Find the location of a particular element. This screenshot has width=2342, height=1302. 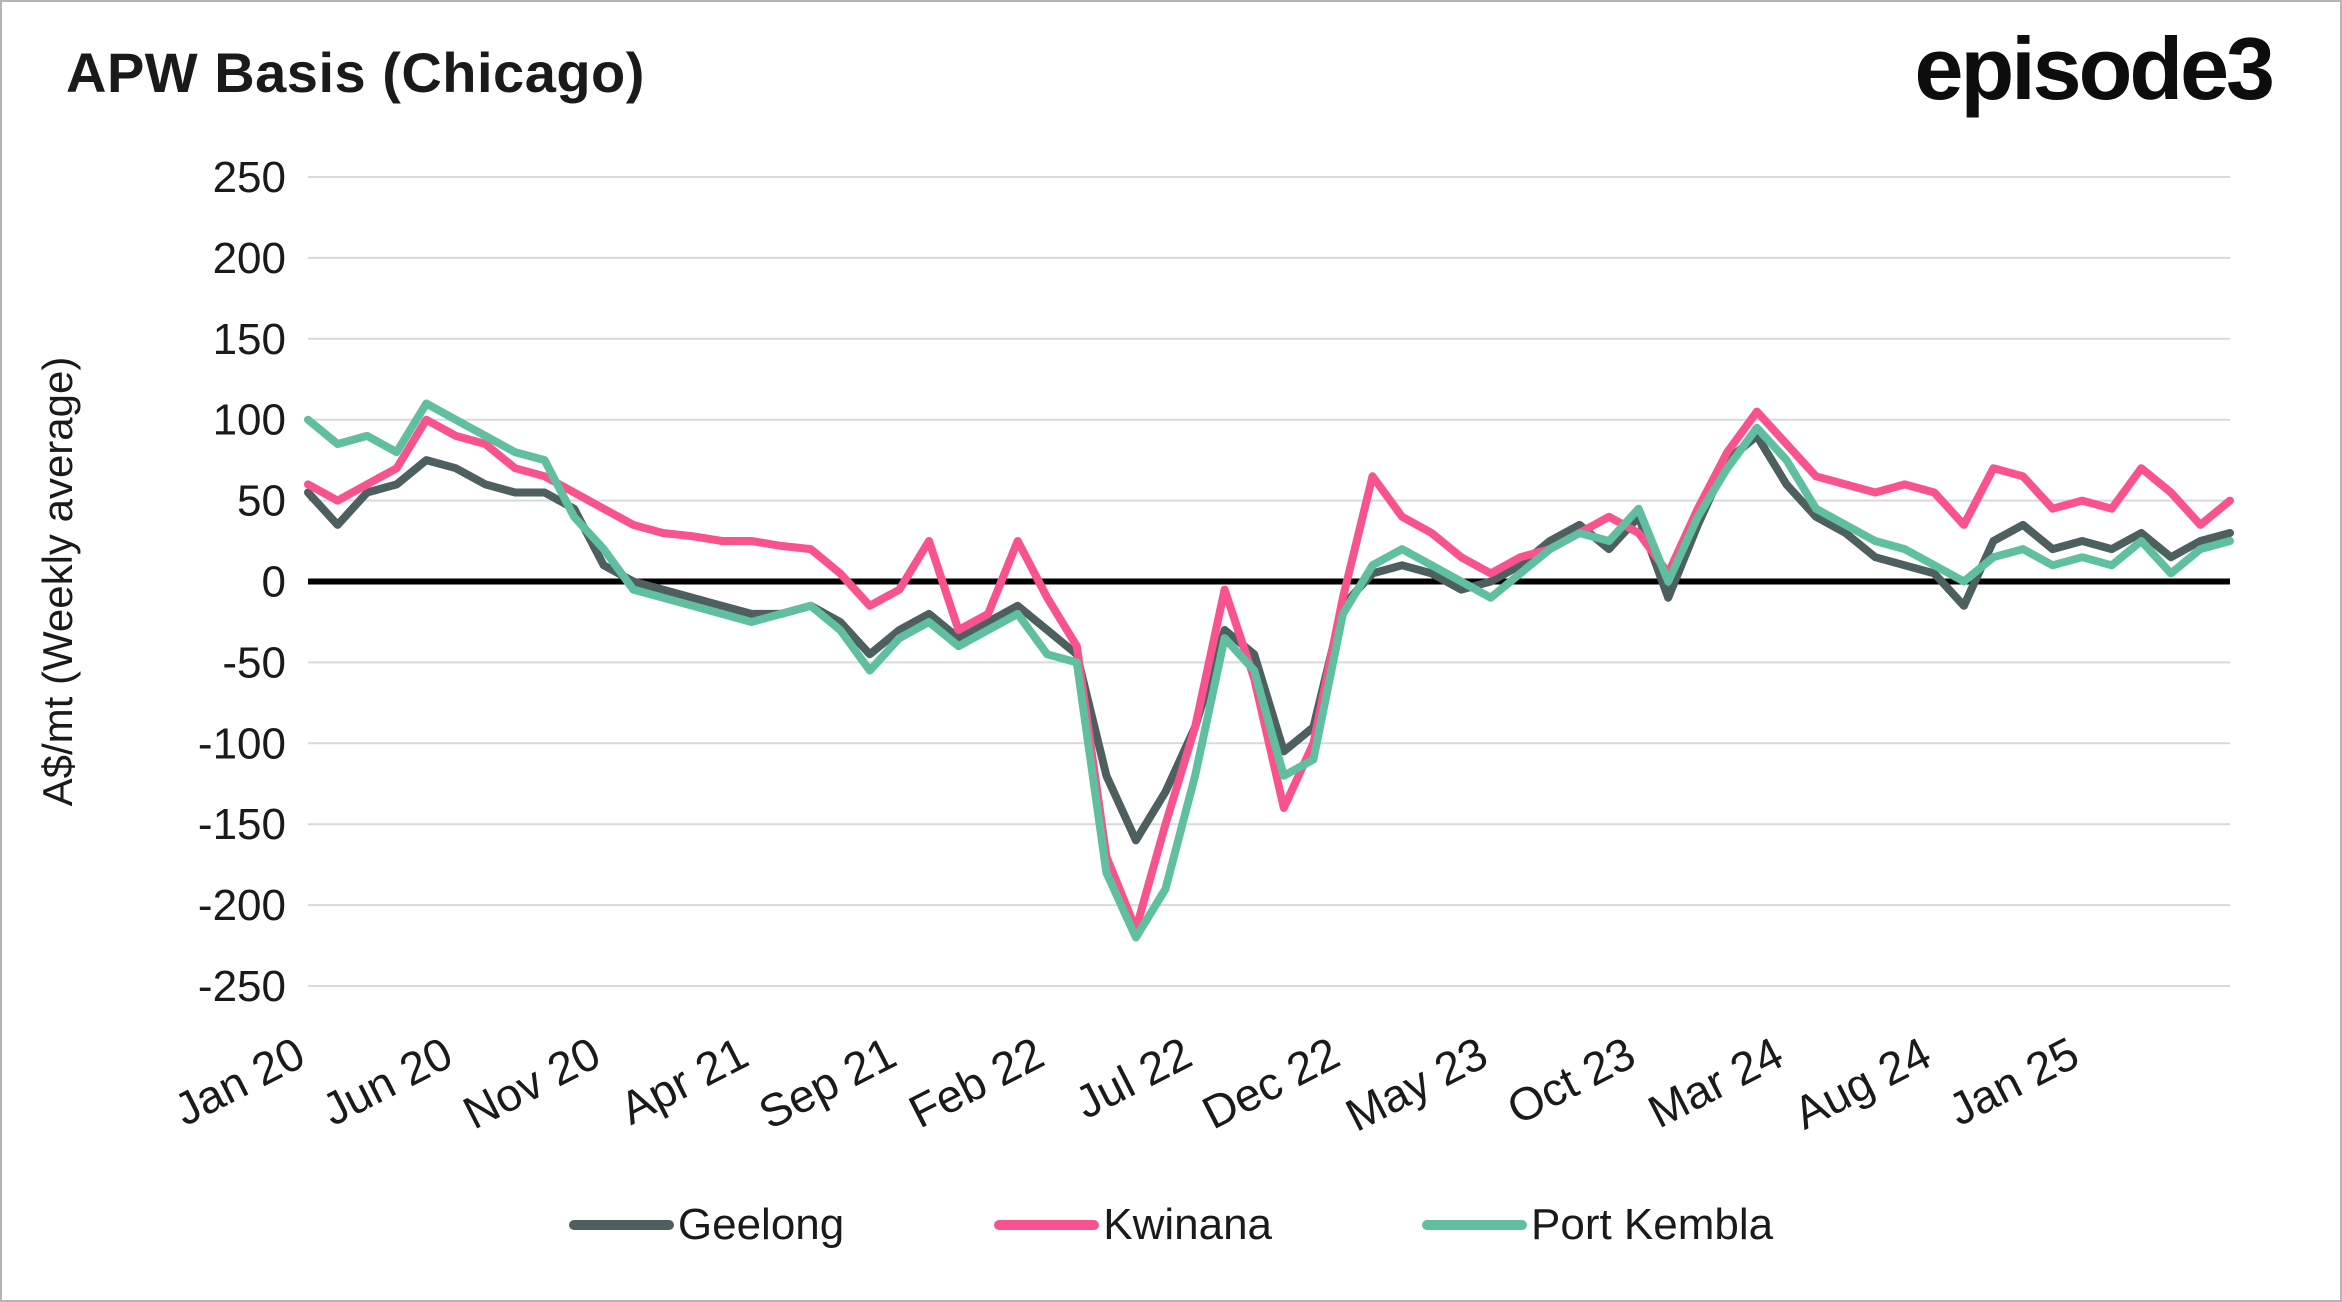

episode3-logo: episode3 is located at coordinates (2094, 68).